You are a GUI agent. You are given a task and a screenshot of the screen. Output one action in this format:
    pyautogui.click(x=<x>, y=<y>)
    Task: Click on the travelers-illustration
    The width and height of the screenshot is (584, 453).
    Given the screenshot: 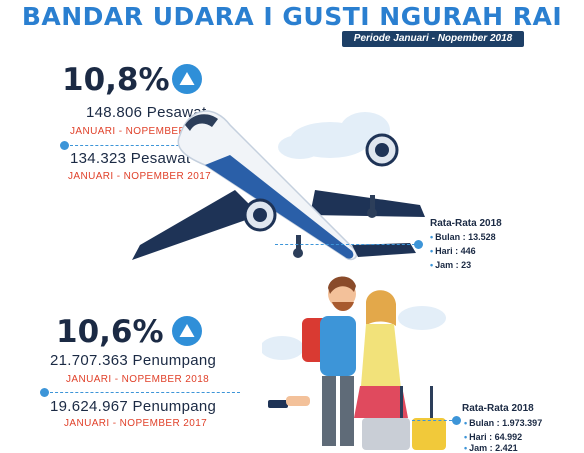 What is the action you would take?
    pyautogui.click(x=354, y=363)
    